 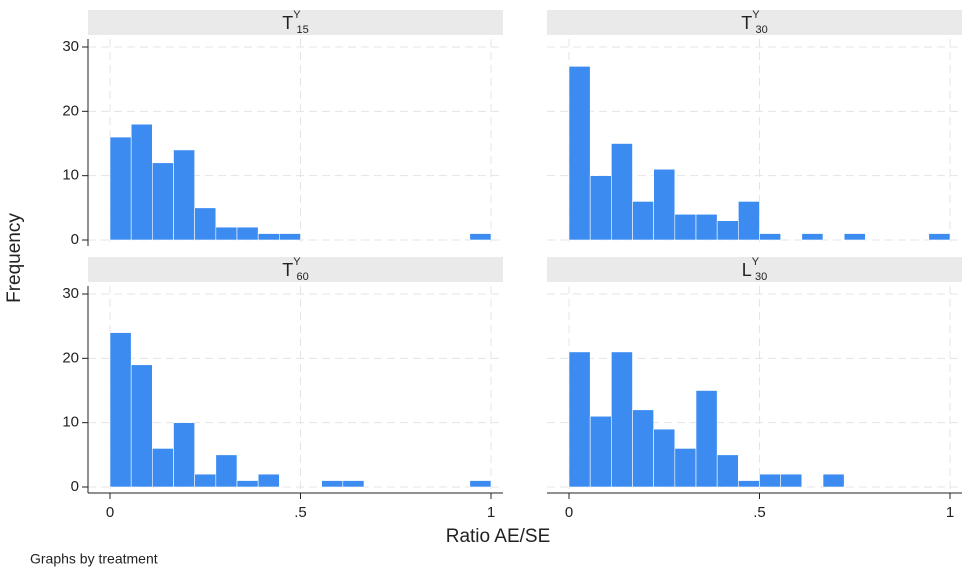 What do you see at coordinates (303, 277) in the screenshot?
I see `title-subscript: 60` at bounding box center [303, 277].